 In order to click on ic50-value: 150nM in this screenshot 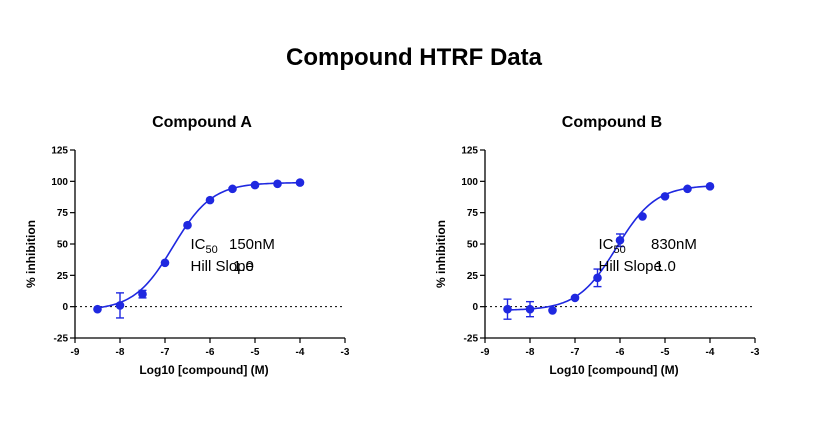, I will do `click(252, 244)`.